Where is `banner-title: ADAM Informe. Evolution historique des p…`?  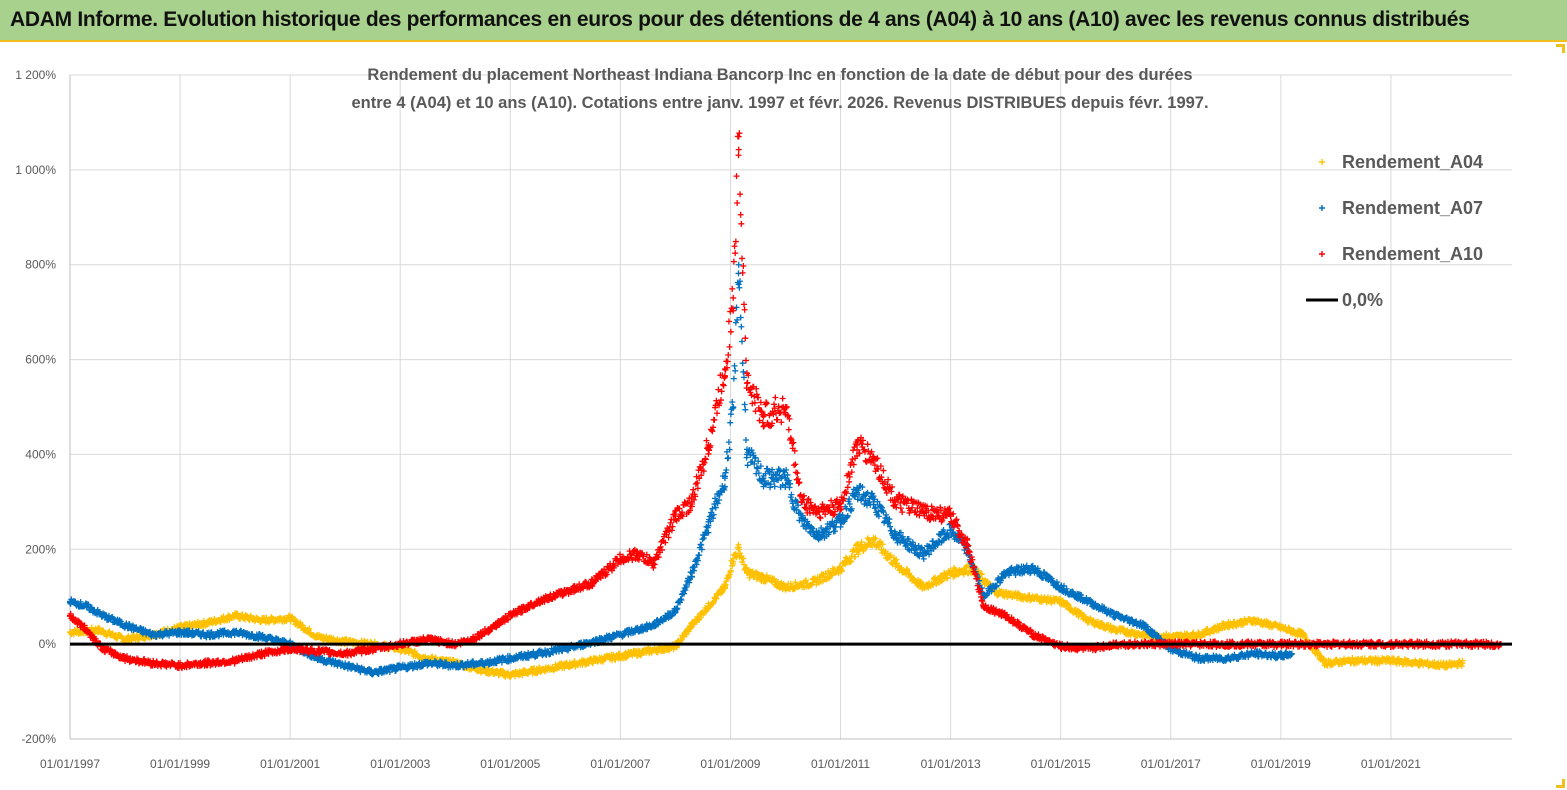 banner-title: ADAM Informe. Evolution historique des p… is located at coordinates (740, 19).